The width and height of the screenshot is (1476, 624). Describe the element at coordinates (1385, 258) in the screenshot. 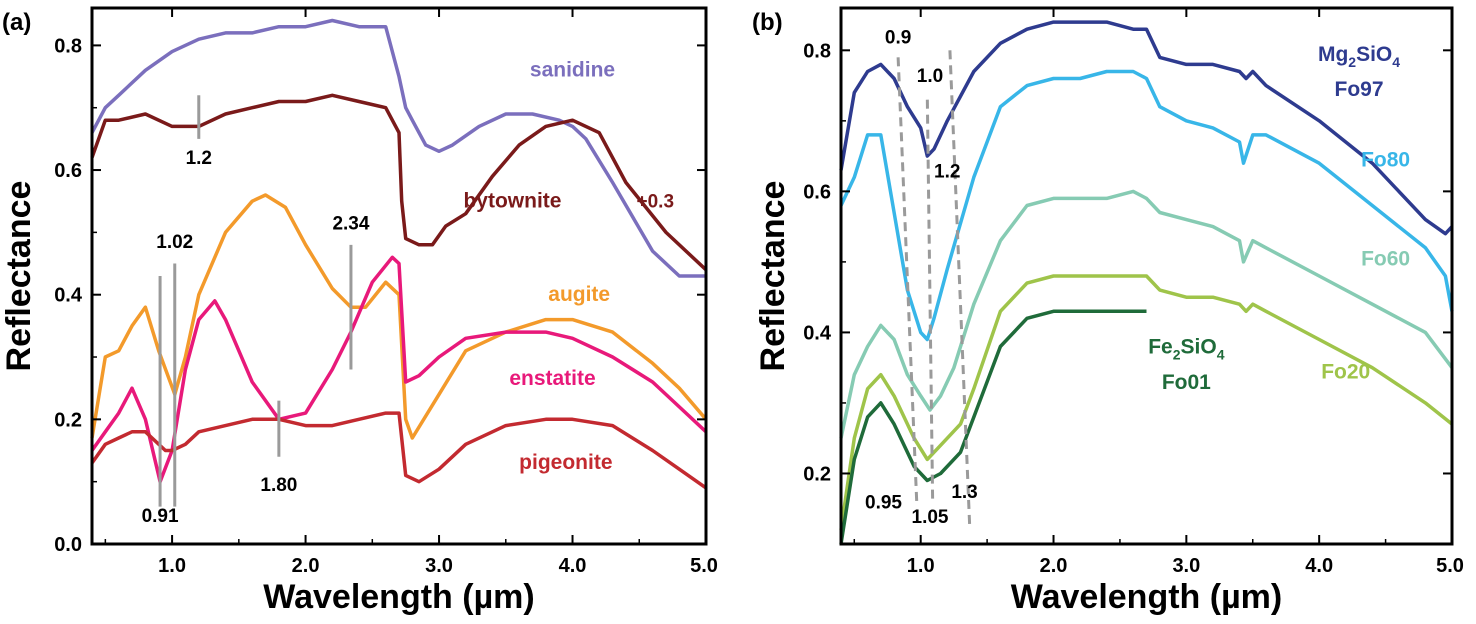

I see `series-label-fo60: Fo60` at that location.